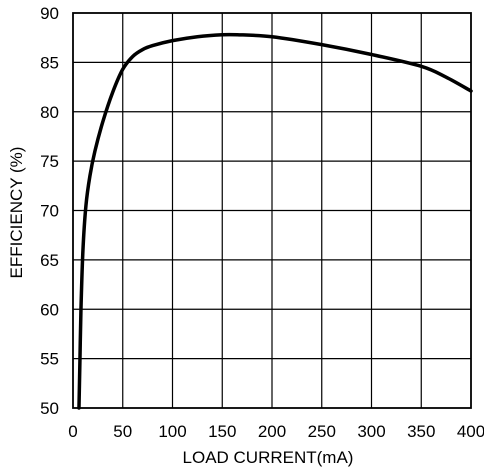  Describe the element at coordinates (122, 431) in the screenshot. I see `x-tick-label: 50` at that location.